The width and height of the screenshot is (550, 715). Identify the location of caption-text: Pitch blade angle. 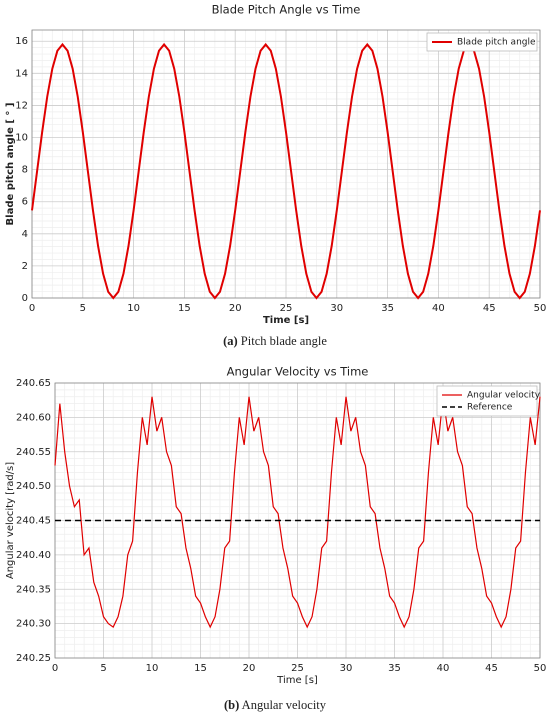
(284, 341).